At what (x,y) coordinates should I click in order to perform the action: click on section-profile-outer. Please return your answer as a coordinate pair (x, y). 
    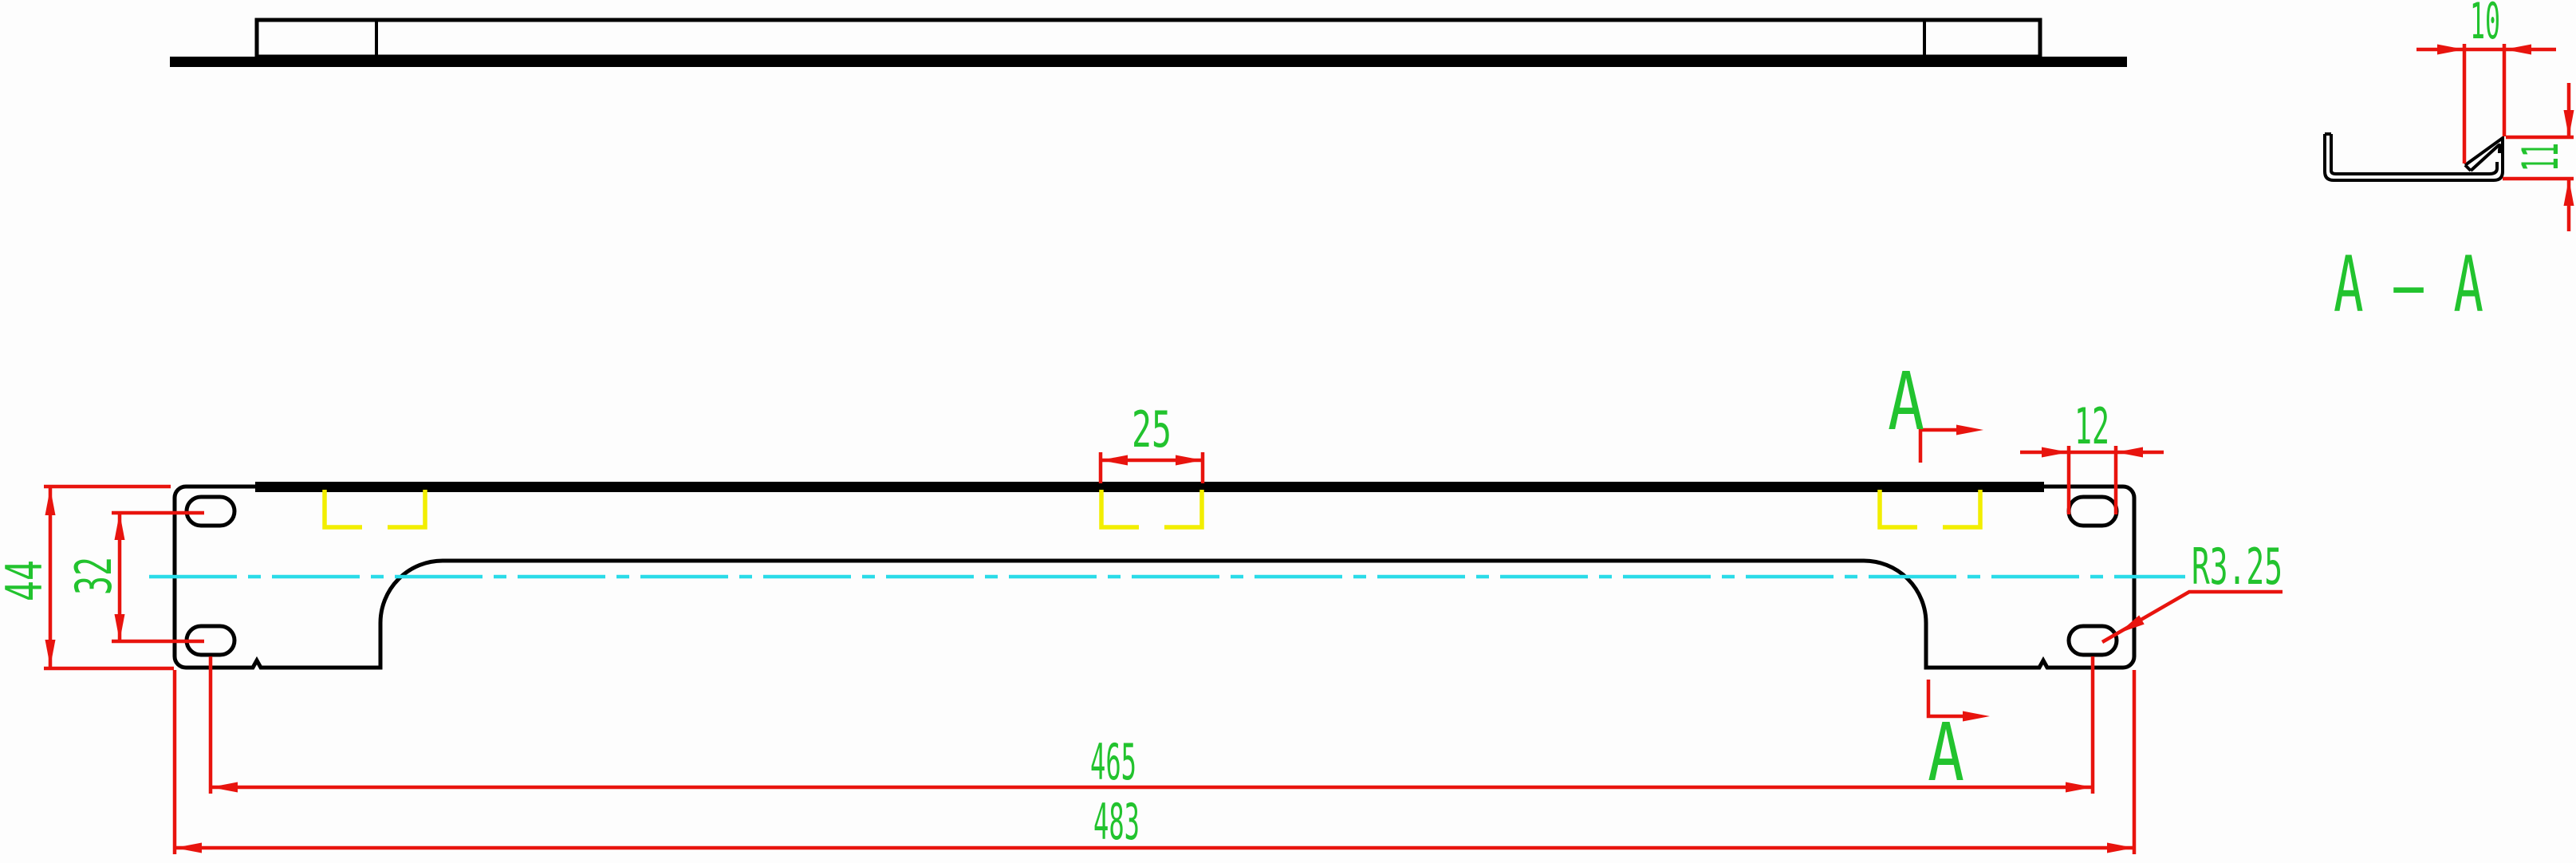
    Looking at the image, I should click on (2413, 158).